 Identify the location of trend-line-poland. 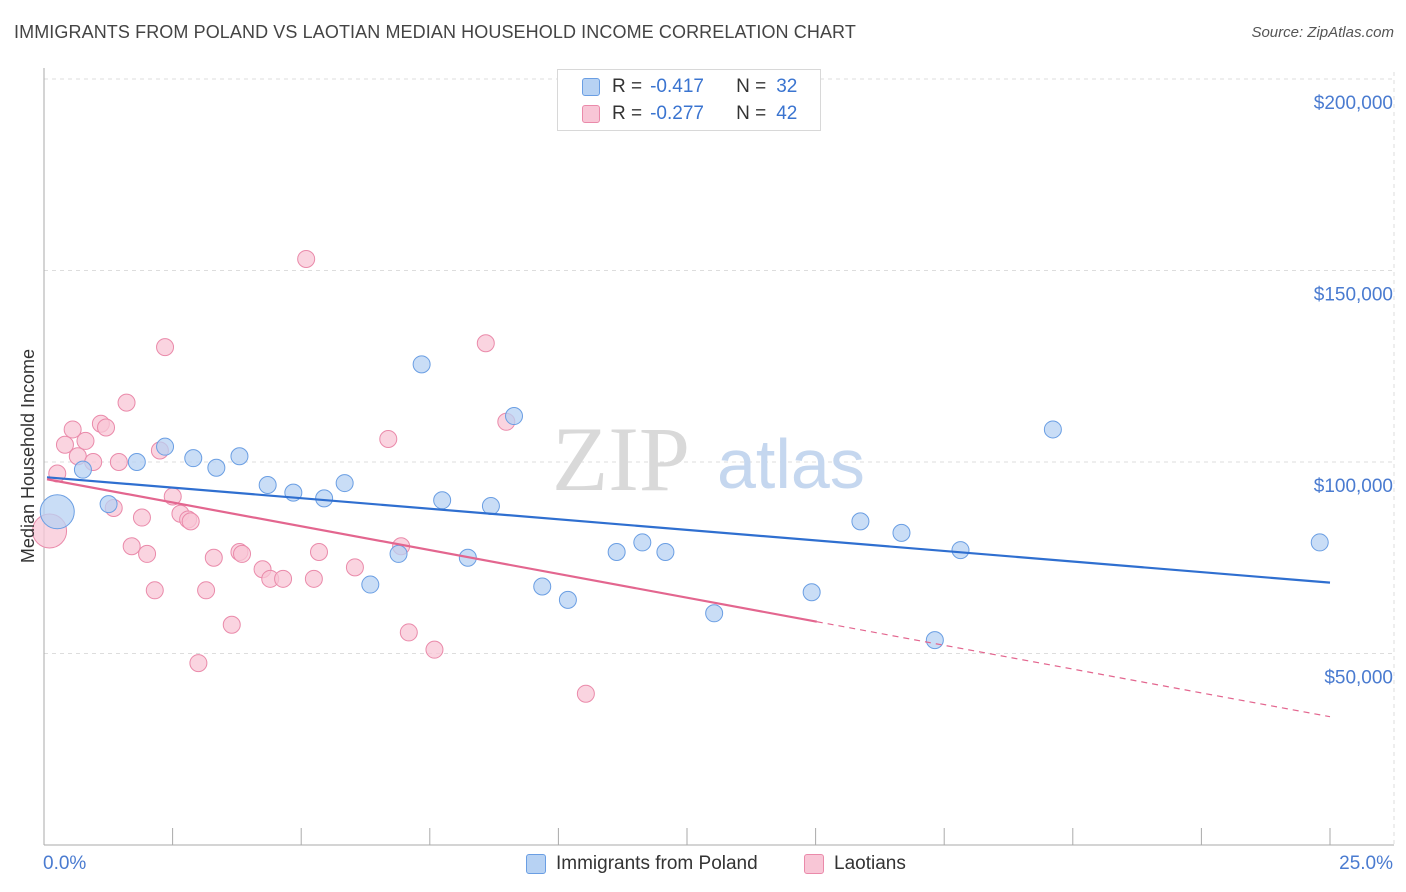
(688, 530).